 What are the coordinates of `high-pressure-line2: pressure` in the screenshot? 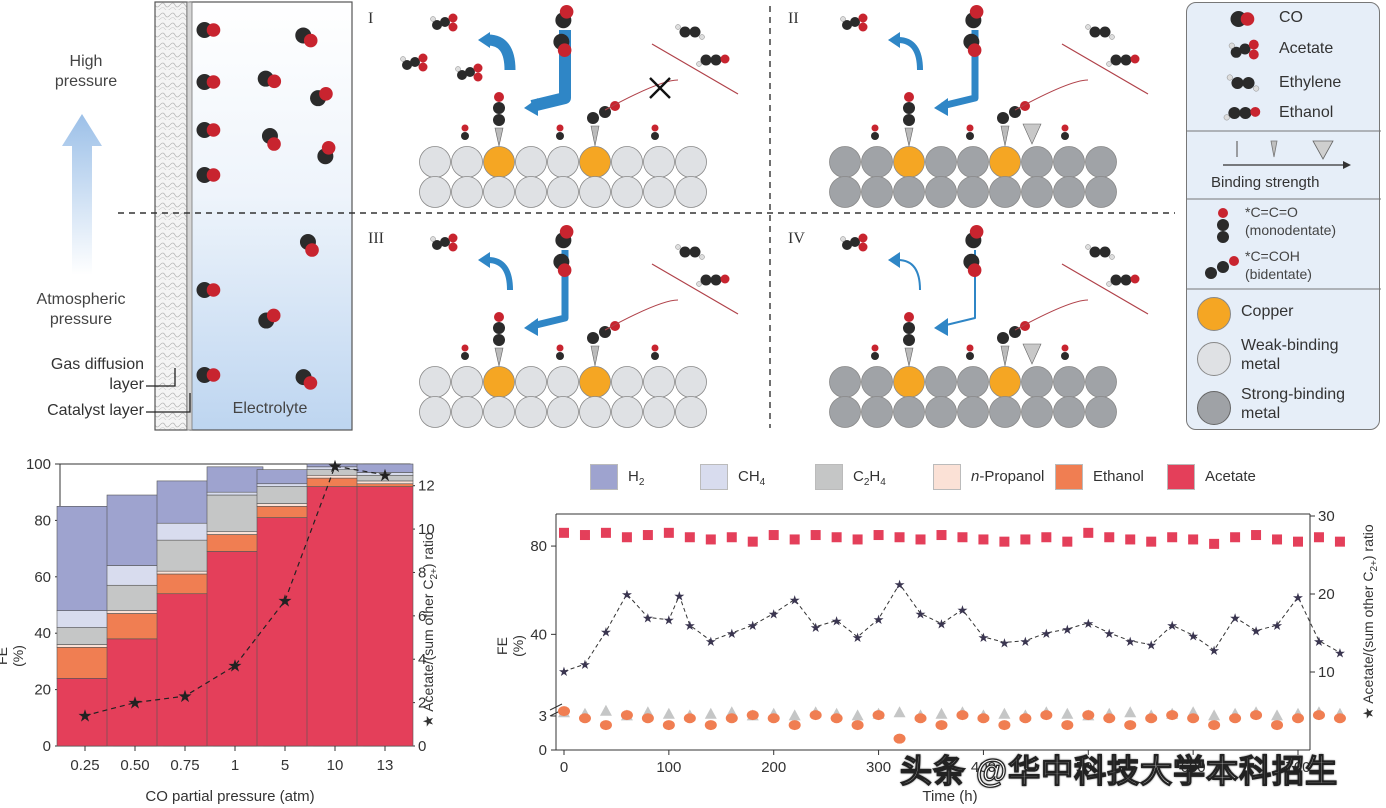 It's located at (86, 81).